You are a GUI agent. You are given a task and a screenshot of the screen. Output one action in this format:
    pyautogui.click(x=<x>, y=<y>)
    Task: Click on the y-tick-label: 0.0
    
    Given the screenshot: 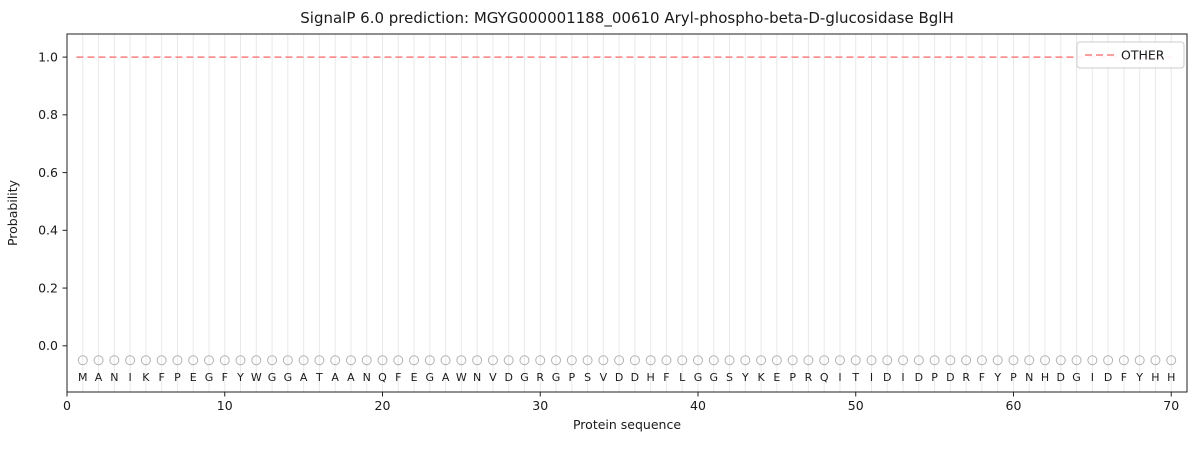 What is the action you would take?
    pyautogui.click(x=48, y=345)
    